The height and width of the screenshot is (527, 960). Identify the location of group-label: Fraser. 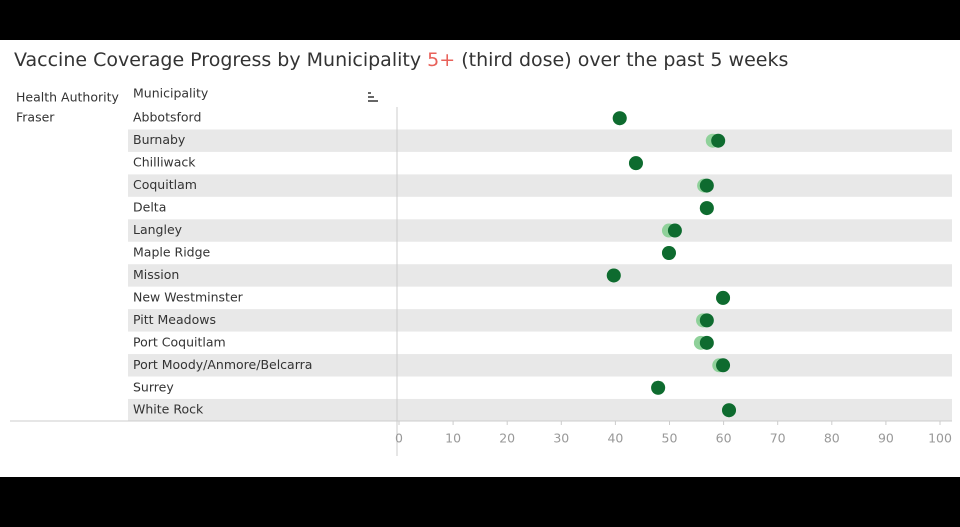
(35, 117).